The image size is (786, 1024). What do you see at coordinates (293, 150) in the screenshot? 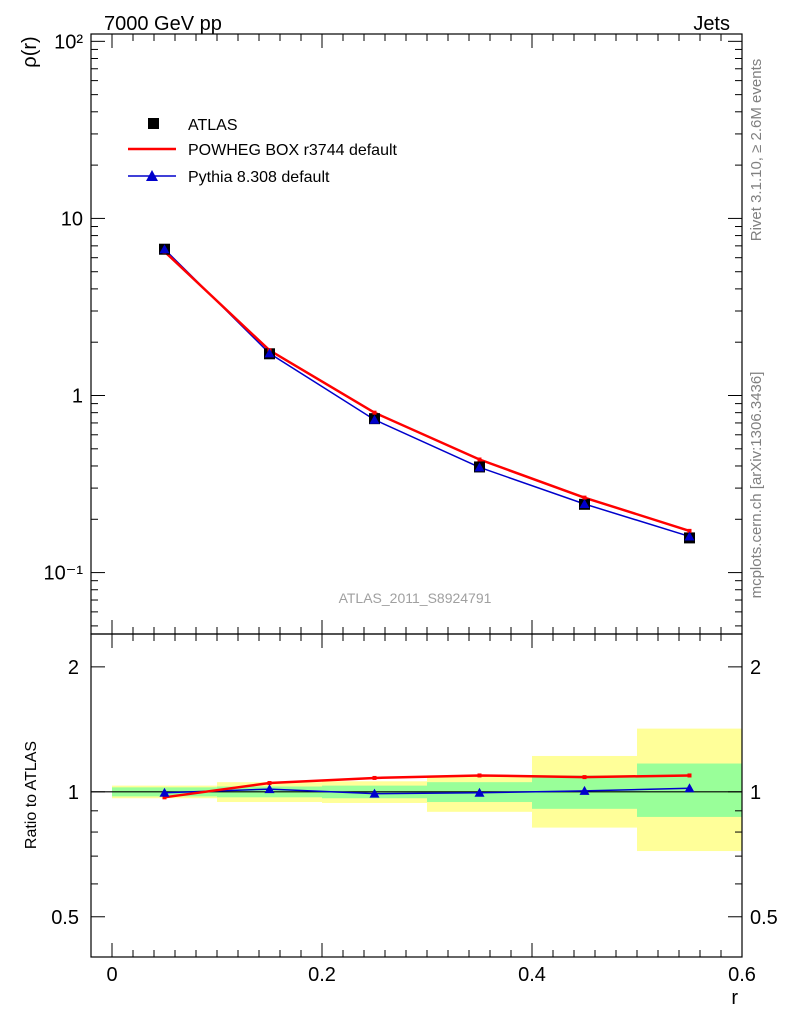
I see `legend-powheg-label: POWHEG BOX r3744 default` at bounding box center [293, 150].